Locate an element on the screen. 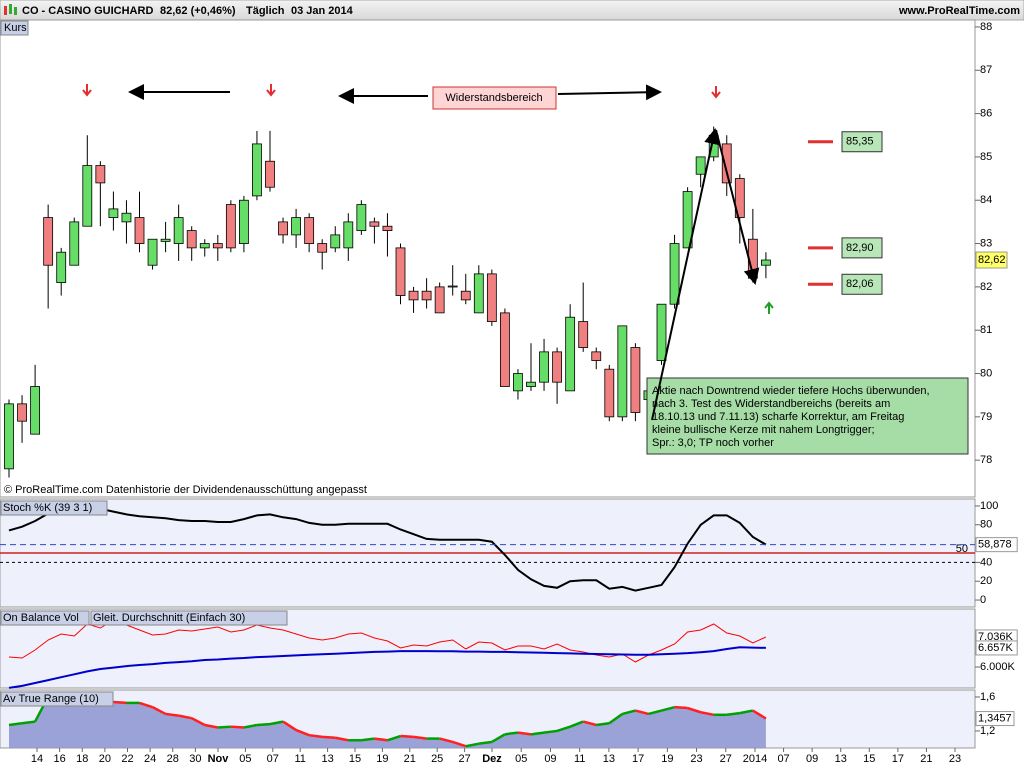 The height and width of the screenshot is (773, 1024). panel-title: Kurs is located at coordinates (15, 28).